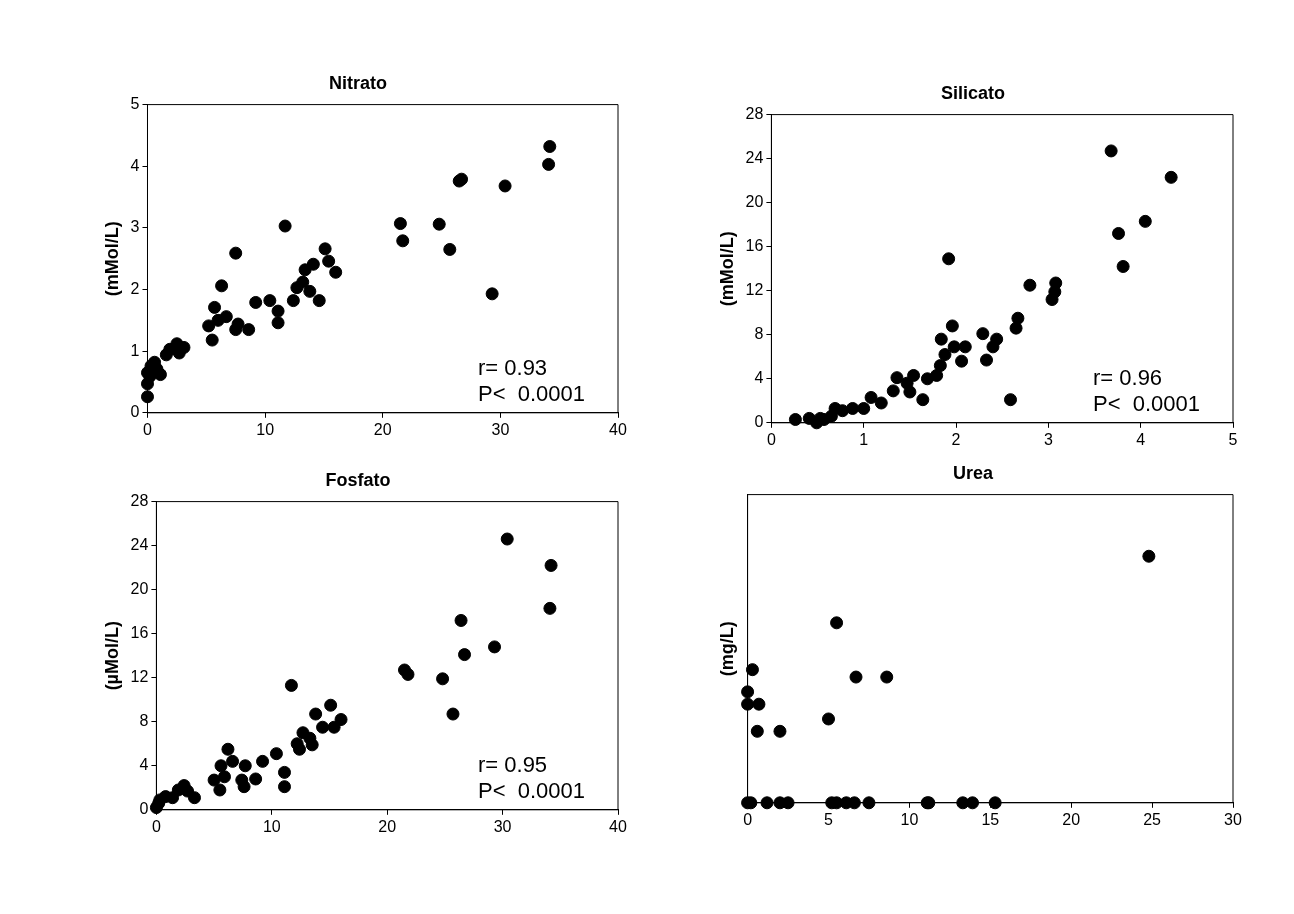 This screenshot has height=914, width=1294. Describe the element at coordinates (135, 412) in the screenshot. I see `y-tick-label: 0` at that location.